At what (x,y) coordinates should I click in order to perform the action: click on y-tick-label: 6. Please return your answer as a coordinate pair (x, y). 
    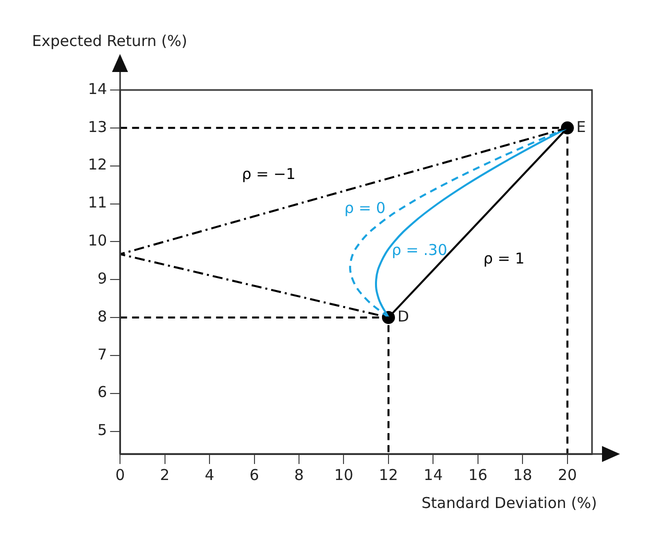
    Looking at the image, I should click on (103, 392).